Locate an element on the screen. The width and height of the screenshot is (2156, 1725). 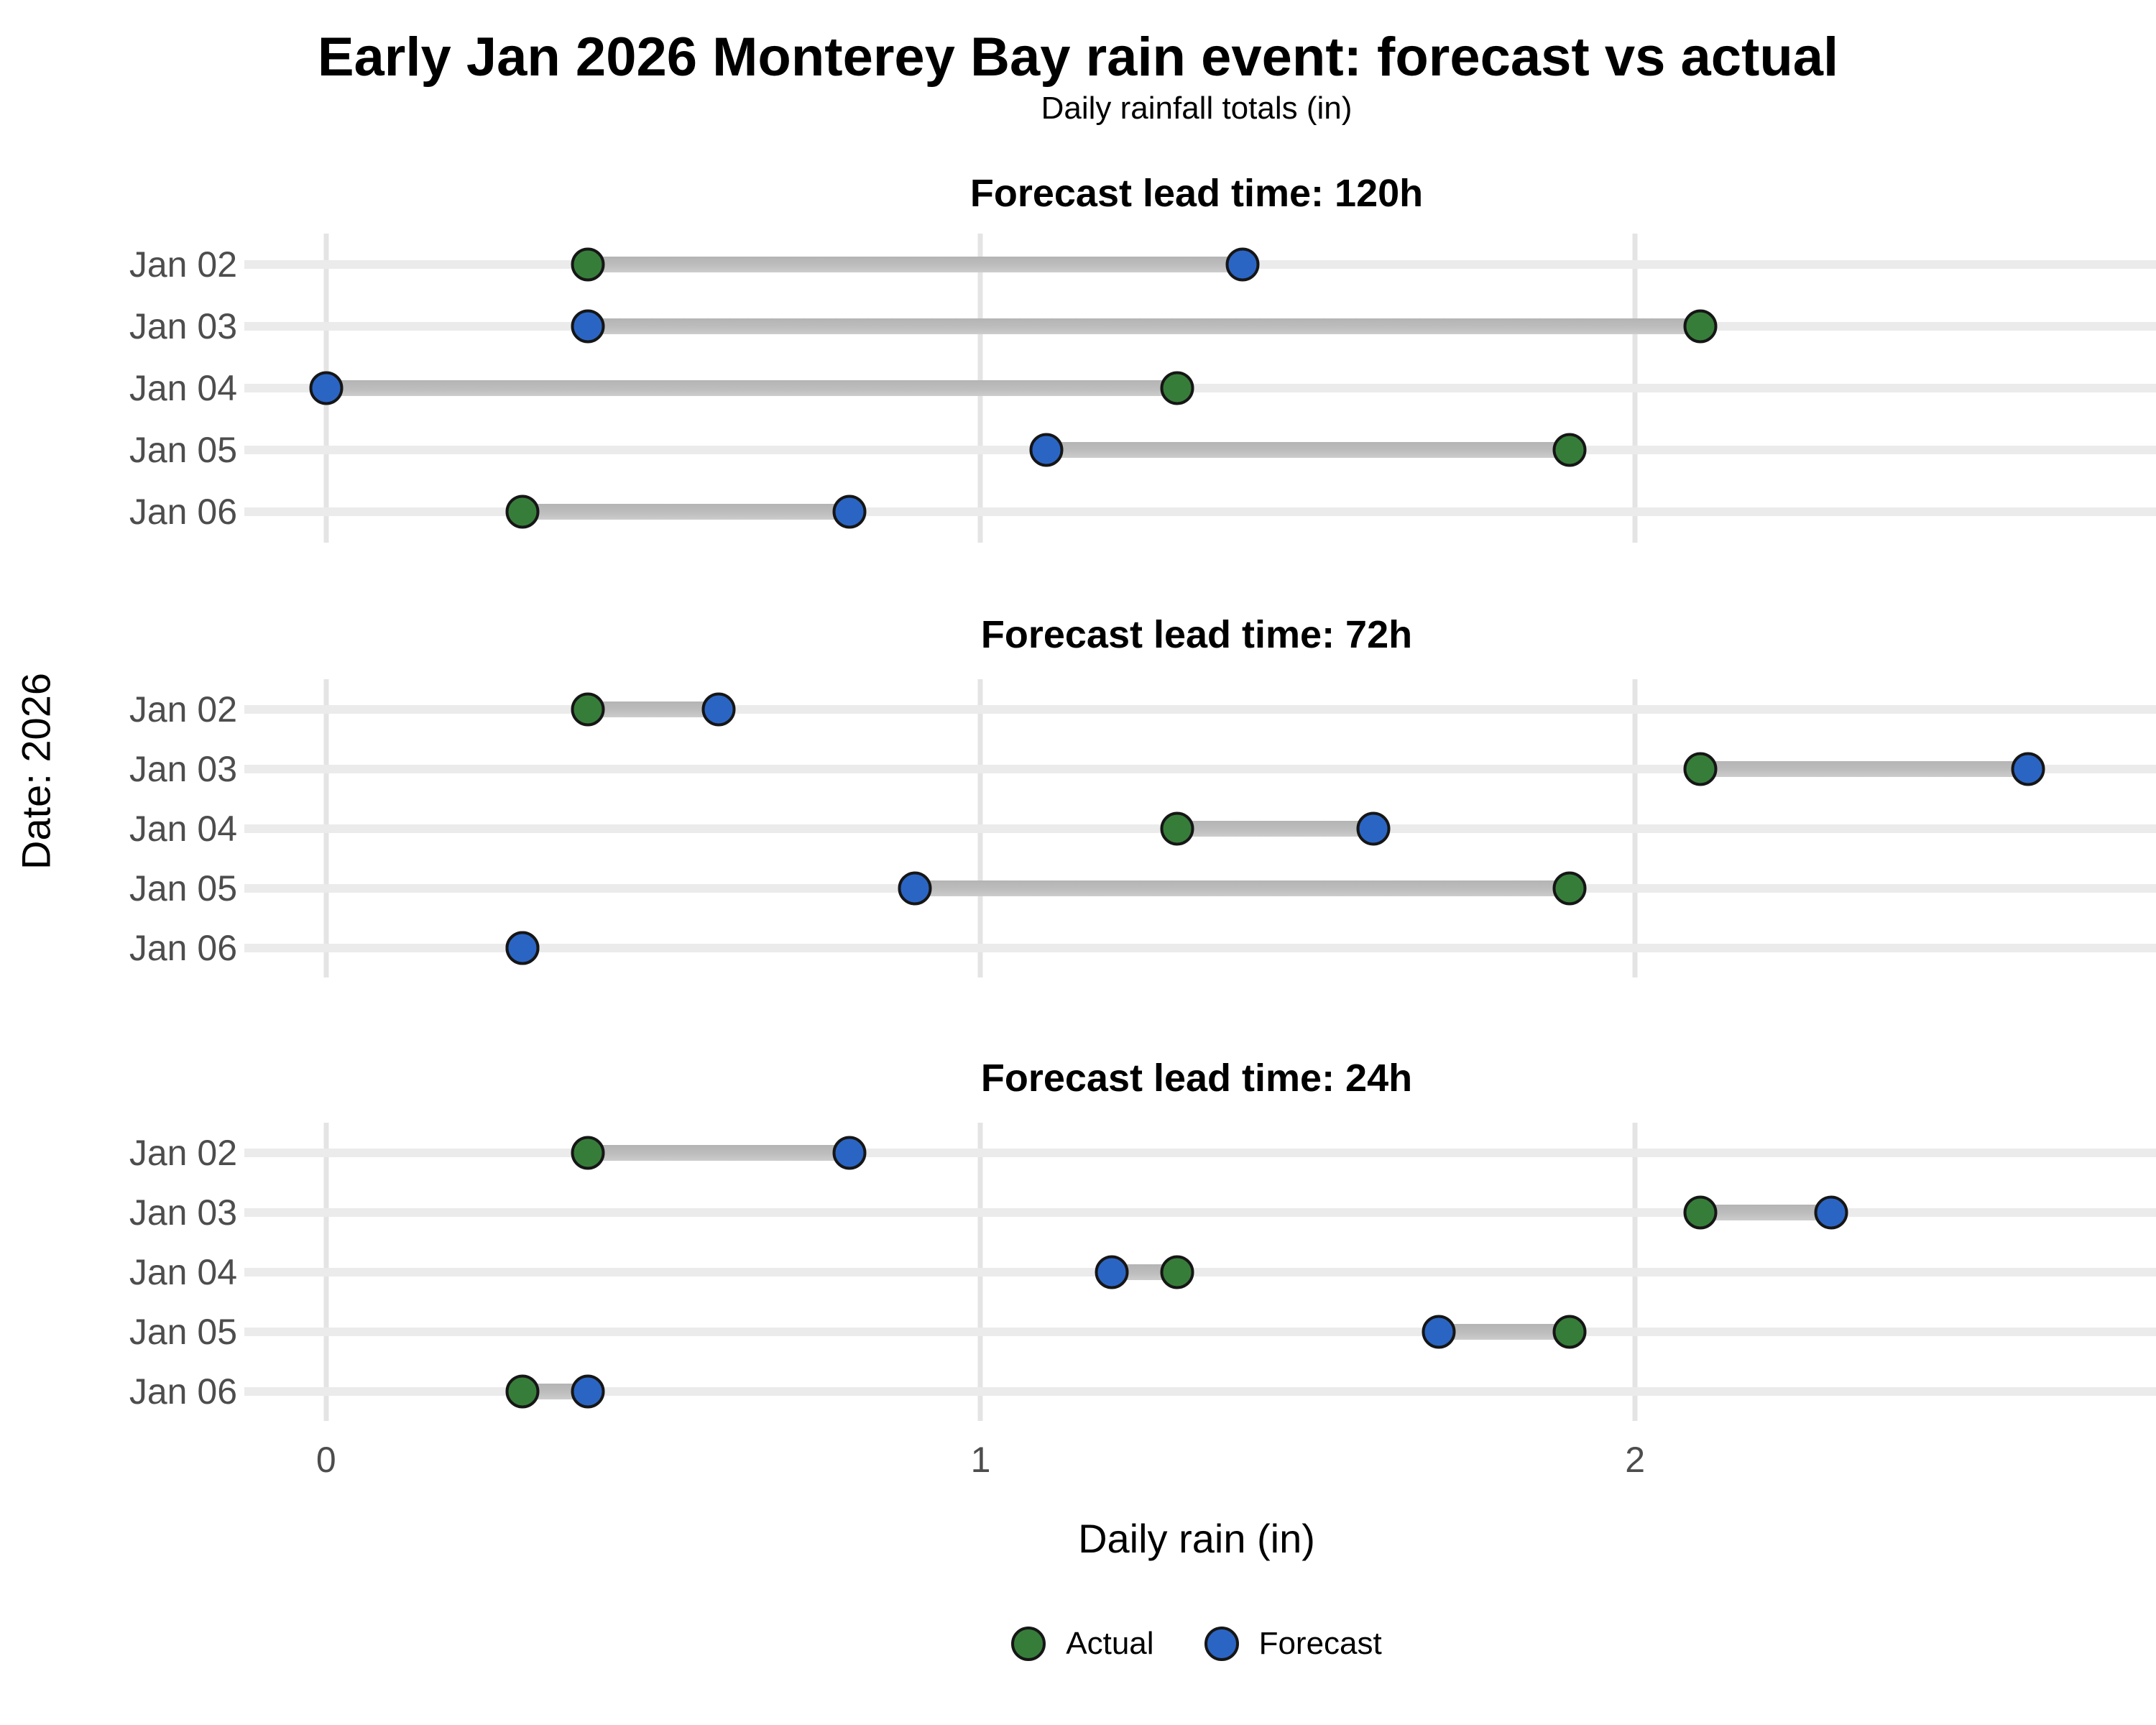
x-tick-label-1: 1 is located at coordinates (981, 1460).